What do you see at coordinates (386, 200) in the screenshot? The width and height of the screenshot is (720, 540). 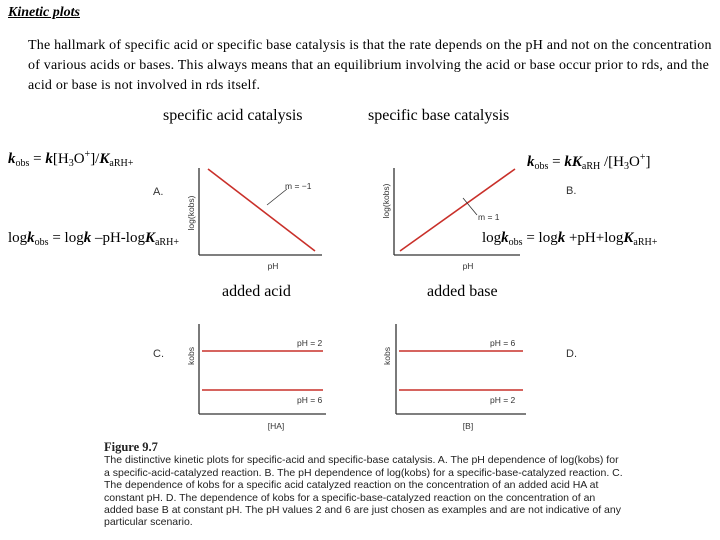 I see `plot-b-ylabel: log(kobs)` at bounding box center [386, 200].